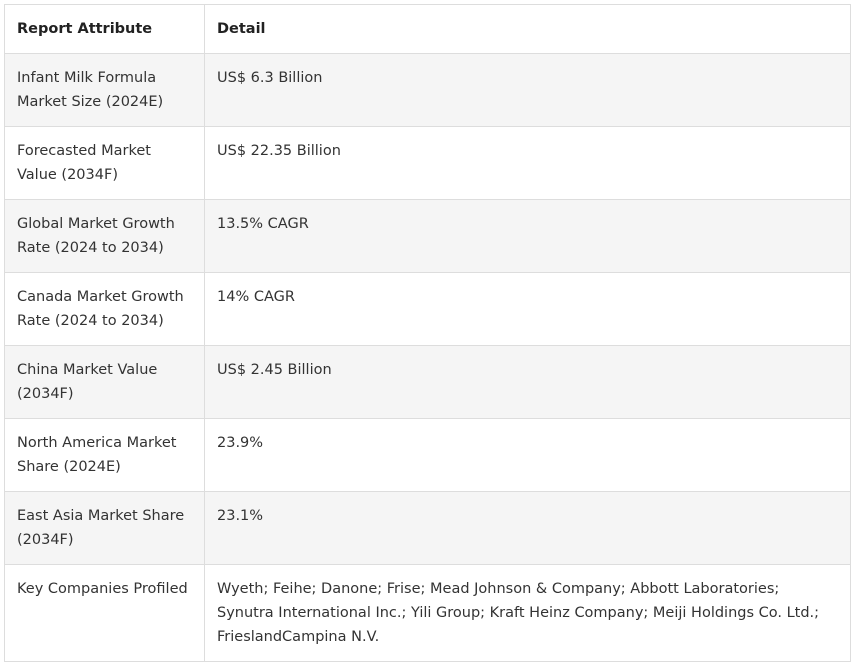 This screenshot has height=666, width=854. Describe the element at coordinates (527, 163) in the screenshot. I see `row-detail-cell: US$ 22.35 Billion` at that location.